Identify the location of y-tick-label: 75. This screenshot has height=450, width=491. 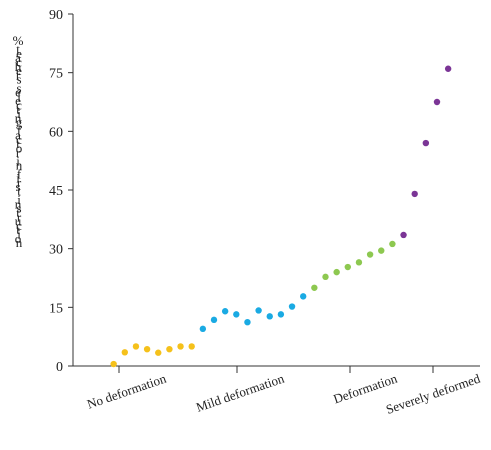
(56, 74).